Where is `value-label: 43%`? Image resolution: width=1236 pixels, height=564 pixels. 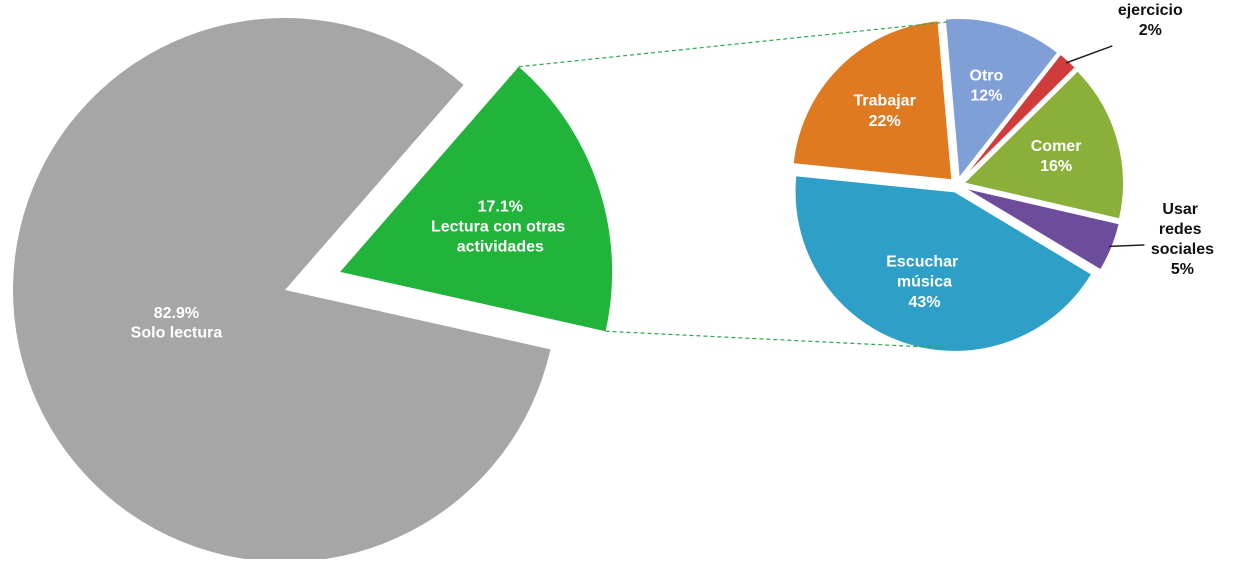
value-label: 43% is located at coordinates (924, 302).